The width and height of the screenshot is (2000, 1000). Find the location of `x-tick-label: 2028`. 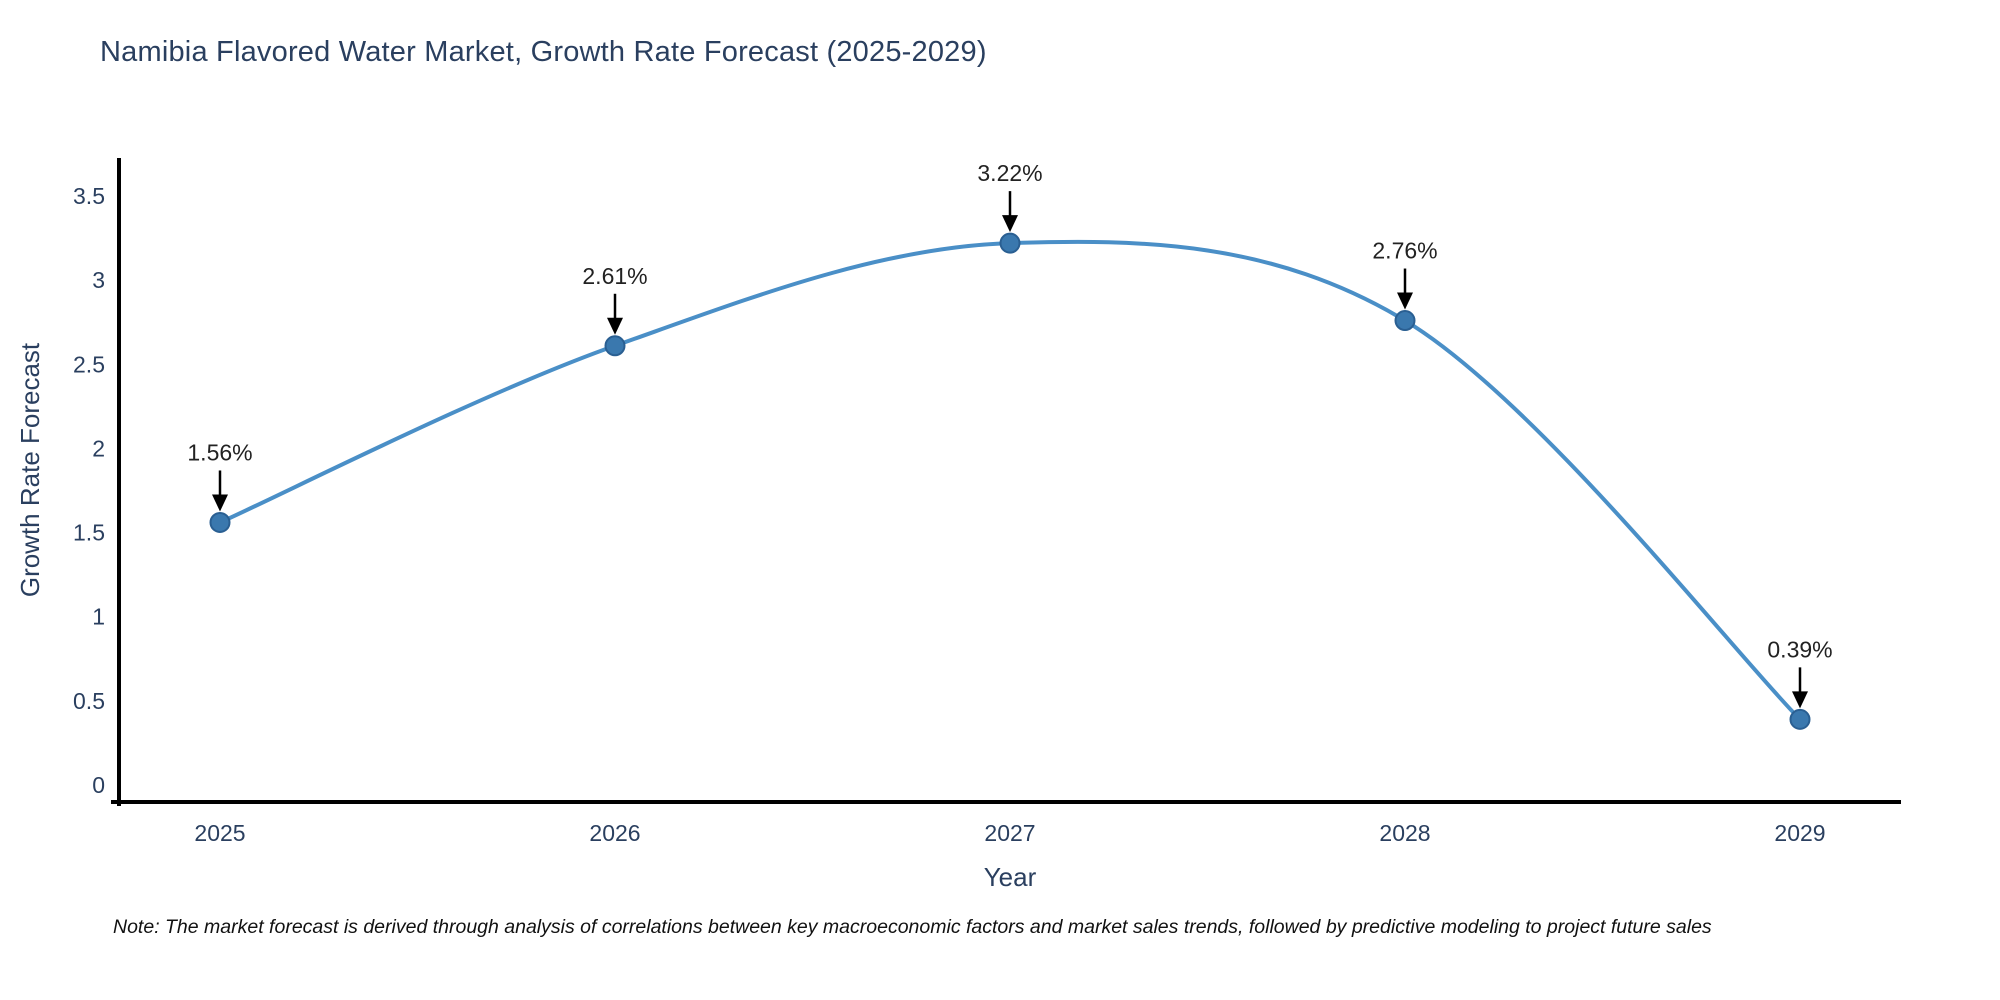

x-tick-label: 2028 is located at coordinates (1404, 833).